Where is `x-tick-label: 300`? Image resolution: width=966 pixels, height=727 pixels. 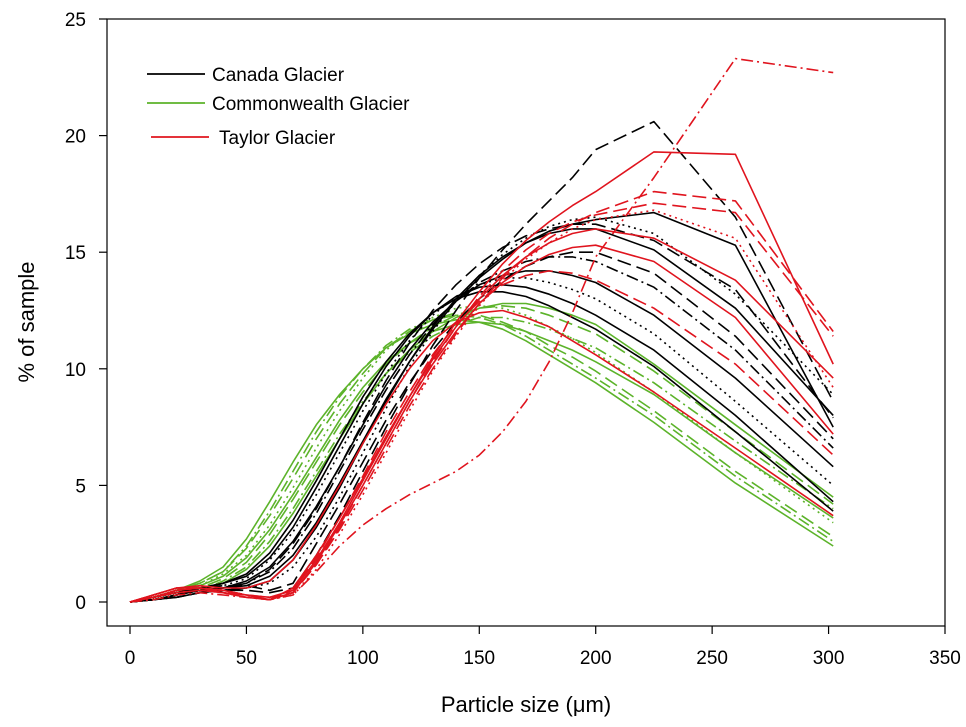 x-tick-label: 300 is located at coordinates (829, 658).